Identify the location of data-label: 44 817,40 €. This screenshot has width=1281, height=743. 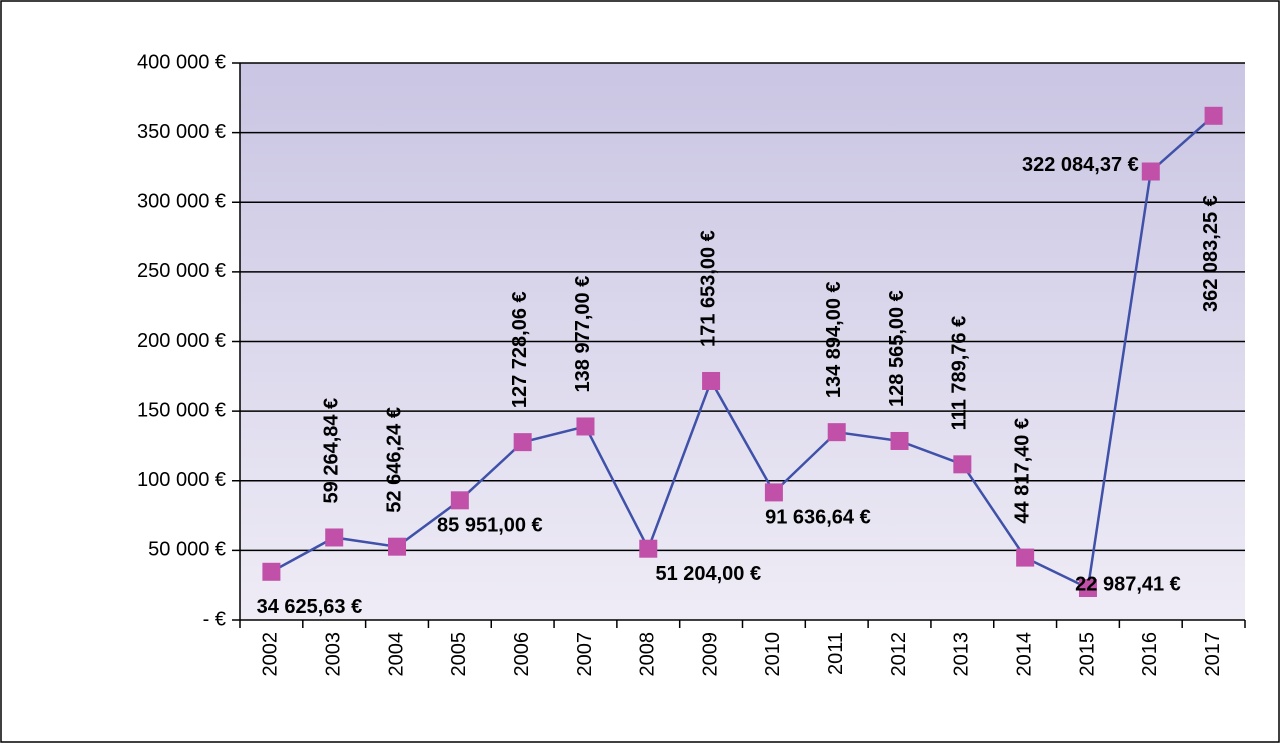
(1022, 471).